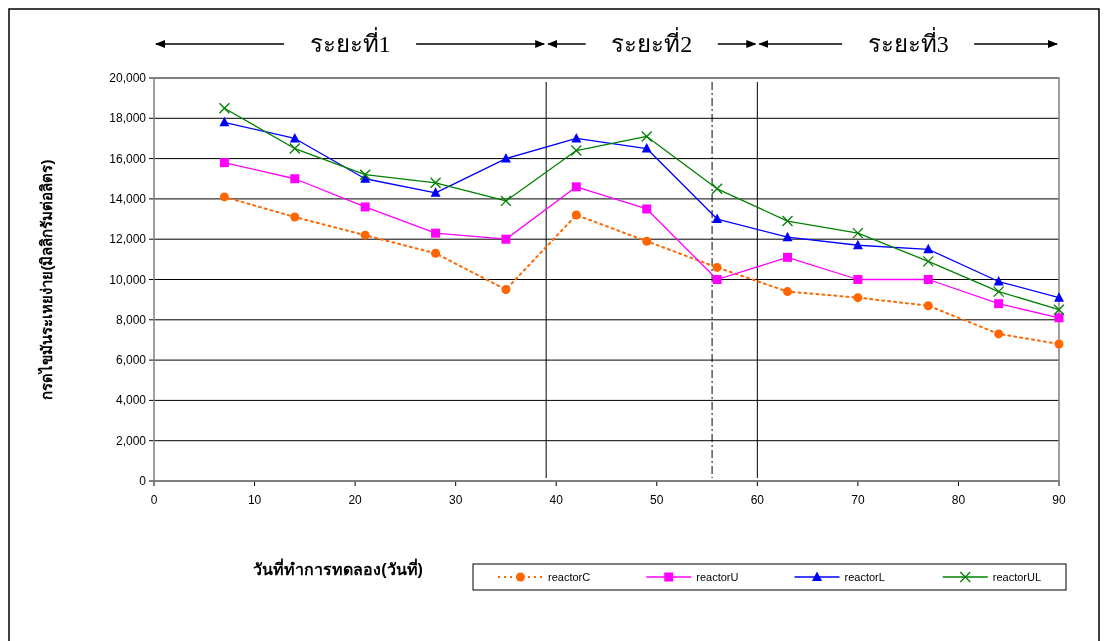 This screenshot has height=641, width=1104. I want to click on y-tick-label: 20,000, so click(128, 78).